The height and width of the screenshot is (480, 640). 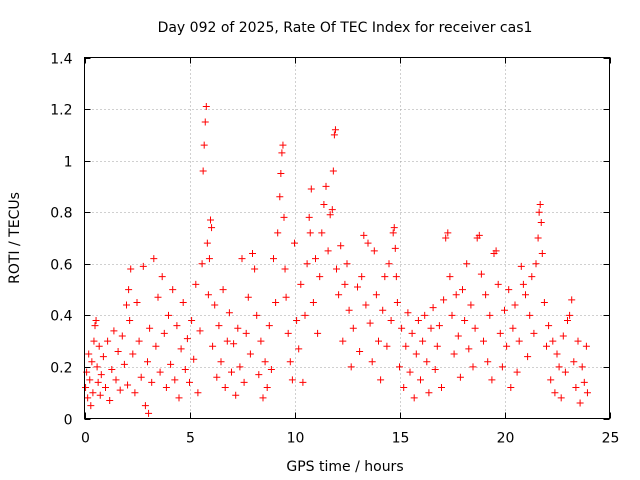 I want to click on y-tick-label: 0.2, so click(x=61, y=369).